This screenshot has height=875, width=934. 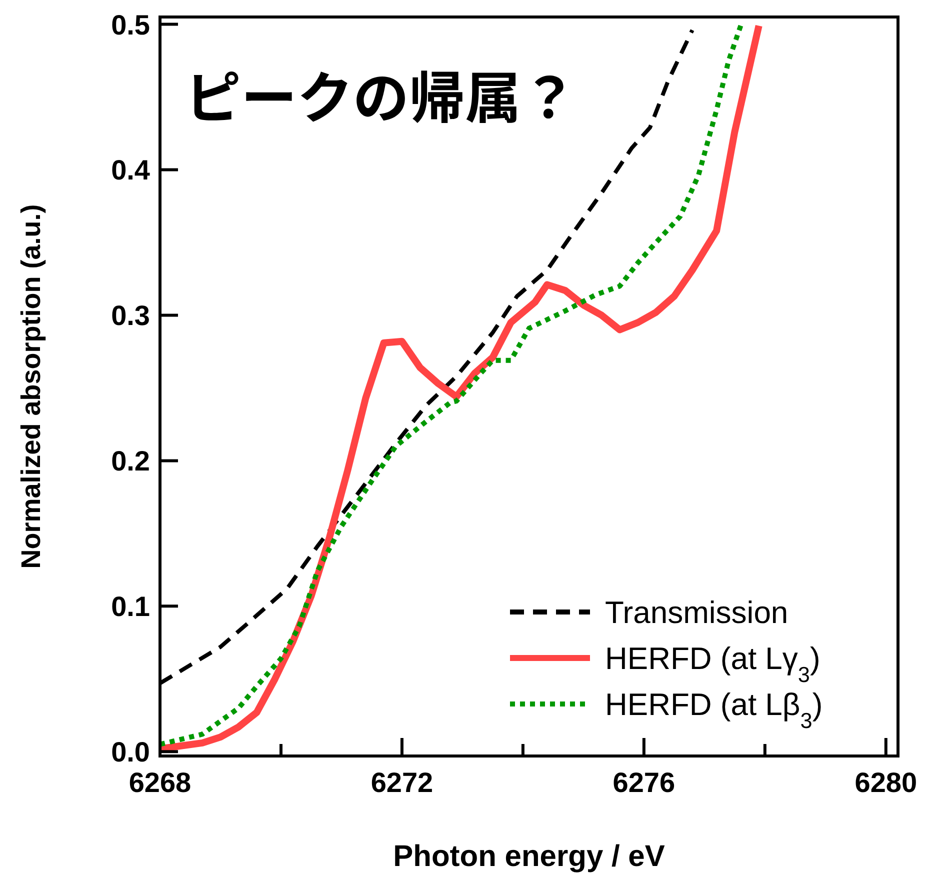 What do you see at coordinates (886, 782) in the screenshot?
I see `x-tick-label: 6280` at bounding box center [886, 782].